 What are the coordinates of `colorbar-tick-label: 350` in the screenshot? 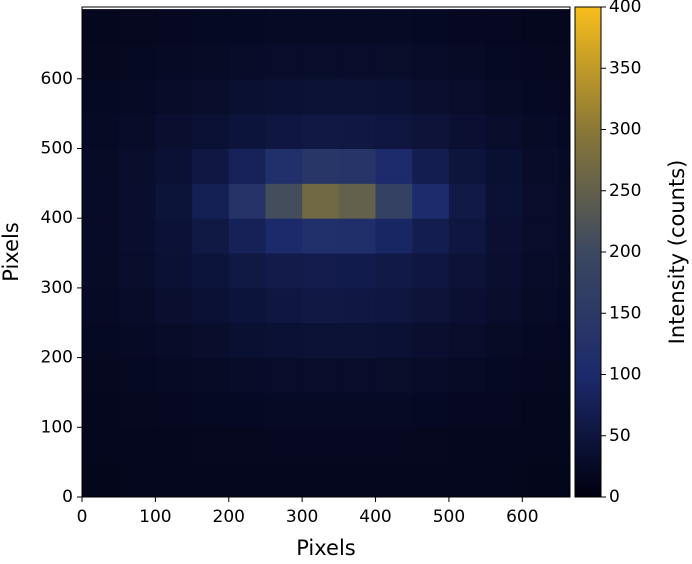 It's located at (625, 68).